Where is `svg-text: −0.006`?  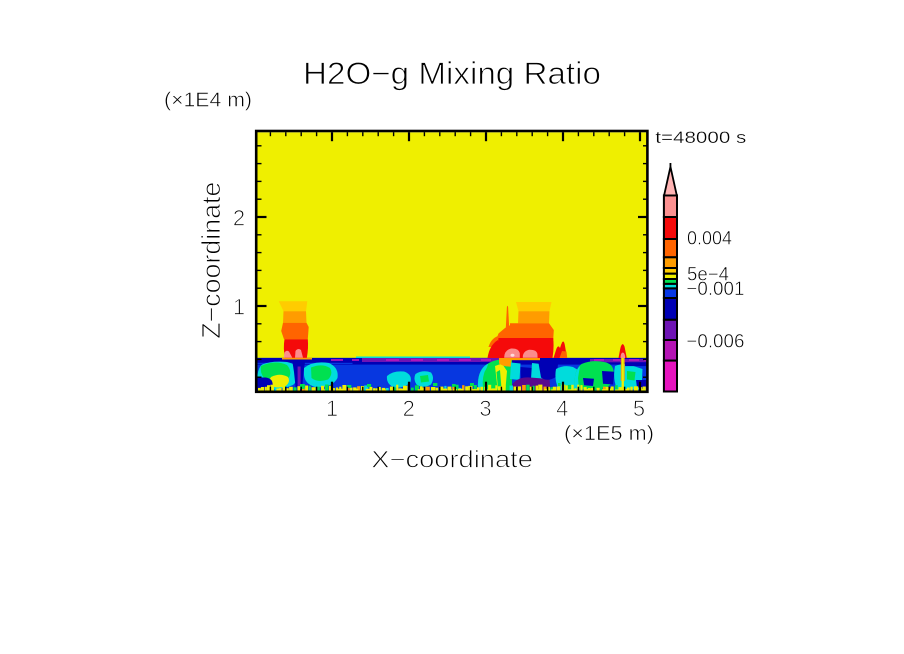 svg-text: −0.006 is located at coordinates (715, 341).